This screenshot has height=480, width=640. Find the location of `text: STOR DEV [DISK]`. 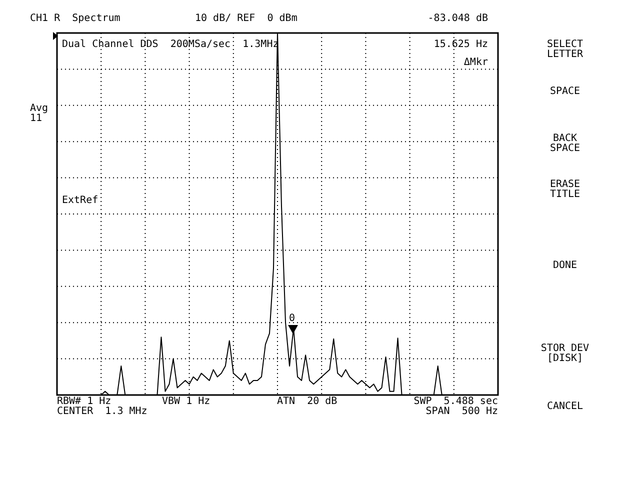

text: STOR DEV [DISK] is located at coordinates (565, 353).